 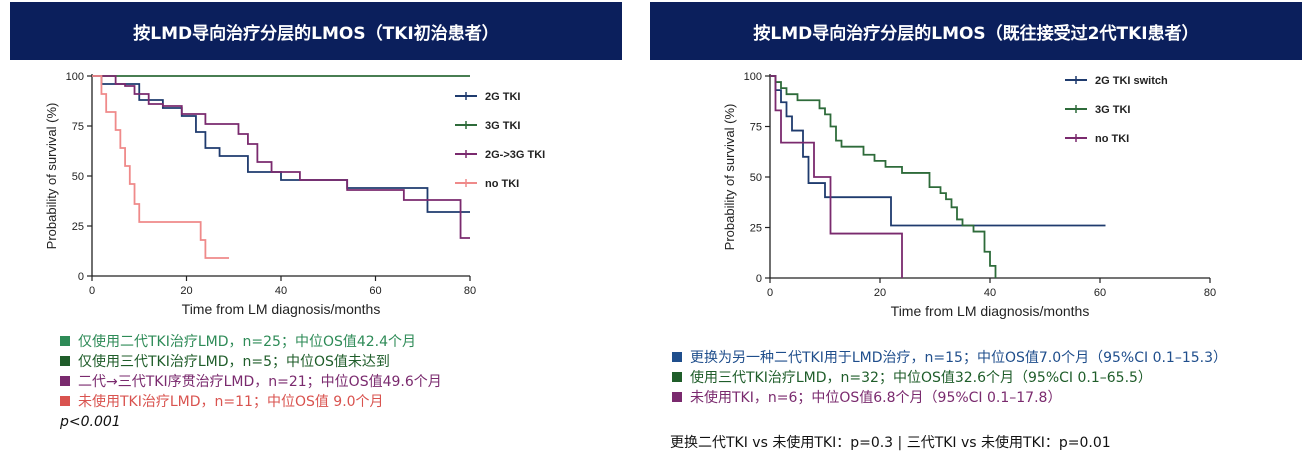 What do you see at coordinates (729, 177) in the screenshot?
I see `right-y-axis-label: Probability of survival (%)` at bounding box center [729, 177].